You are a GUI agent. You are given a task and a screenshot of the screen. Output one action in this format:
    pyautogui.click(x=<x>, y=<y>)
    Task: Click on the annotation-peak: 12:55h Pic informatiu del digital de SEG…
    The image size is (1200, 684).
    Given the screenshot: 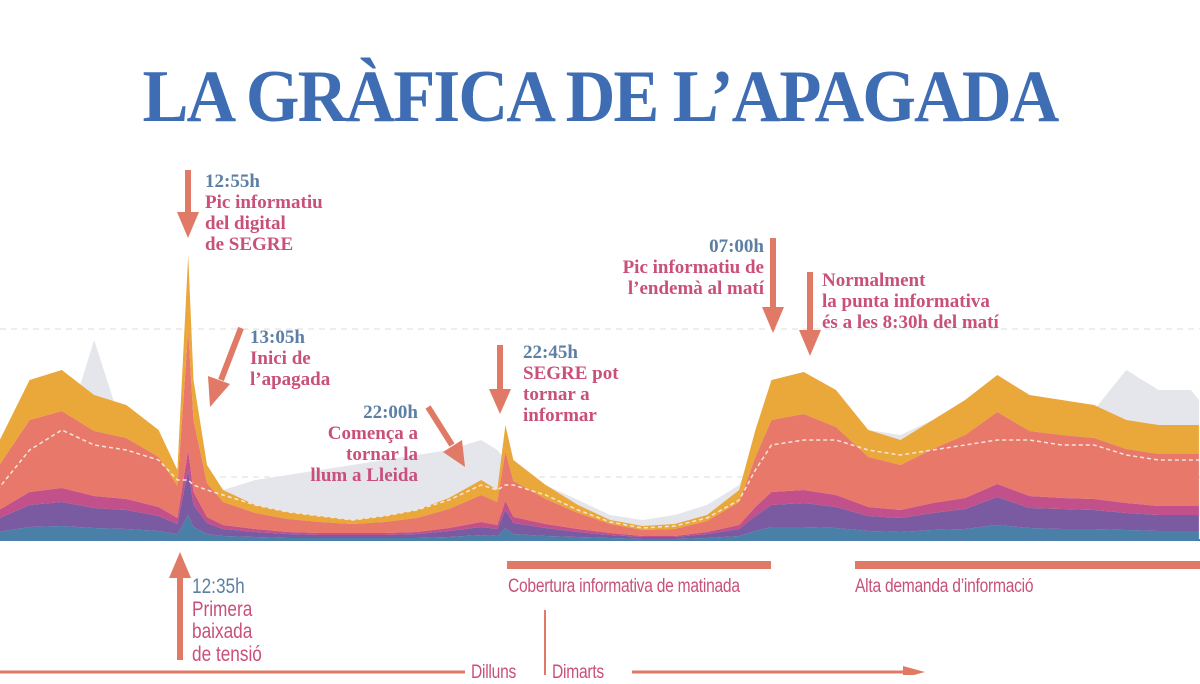 What is the action you would take?
    pyautogui.click(x=264, y=213)
    